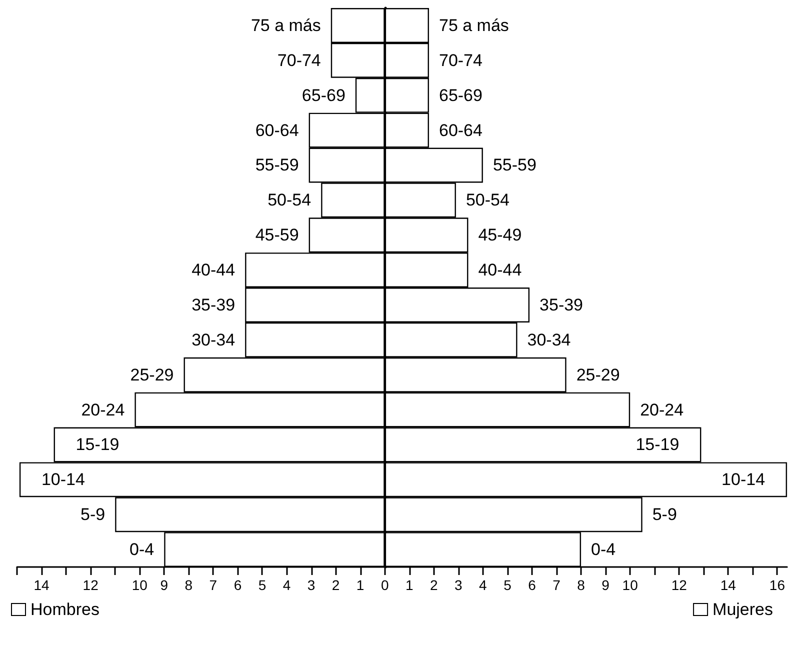 The height and width of the screenshot is (645, 788). Describe the element at coordinates (103, 410) in the screenshot. I see `y-tick-label: 20-24` at that location.